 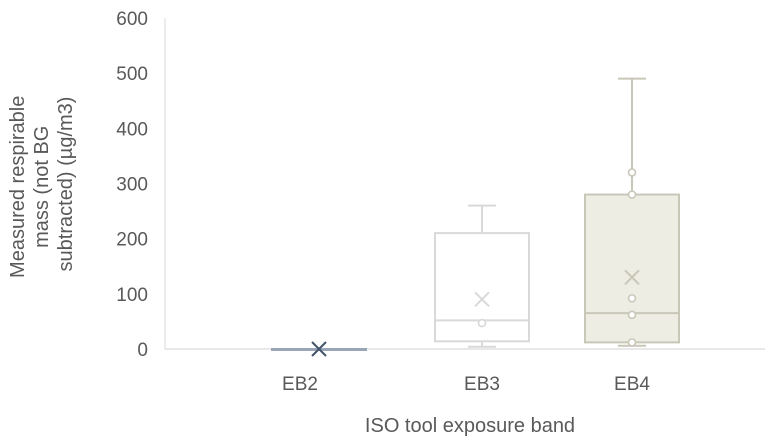 I want to click on y-tick-label: 500, so click(x=132, y=74).